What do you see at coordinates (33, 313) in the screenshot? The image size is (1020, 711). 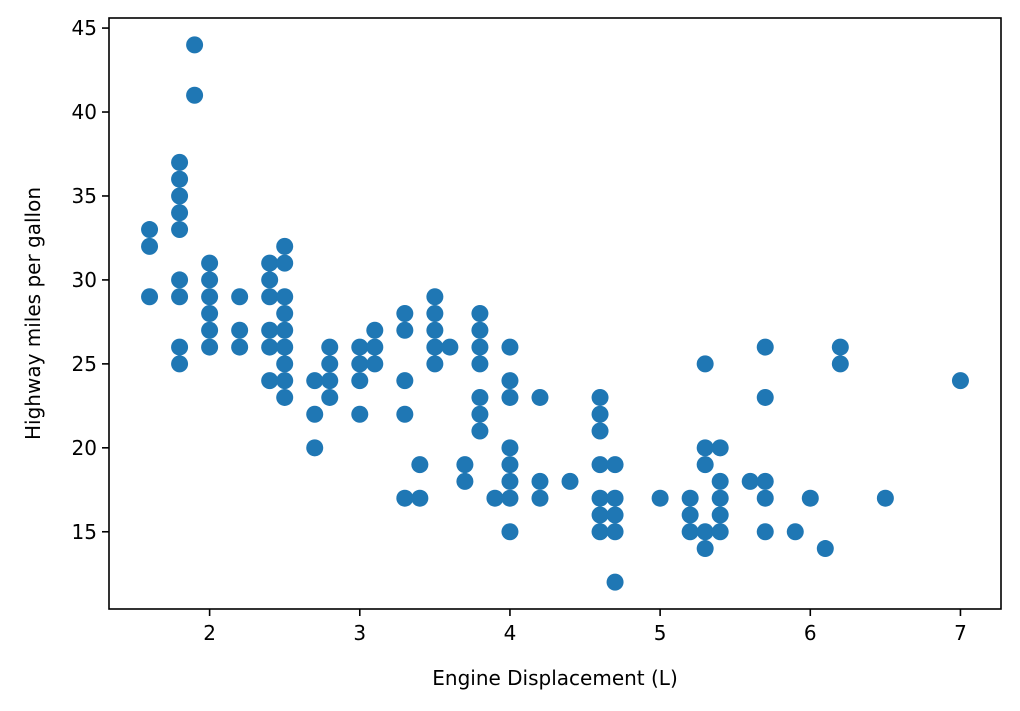 I see `y-axis-title: Highway miles per gallon` at bounding box center [33, 313].